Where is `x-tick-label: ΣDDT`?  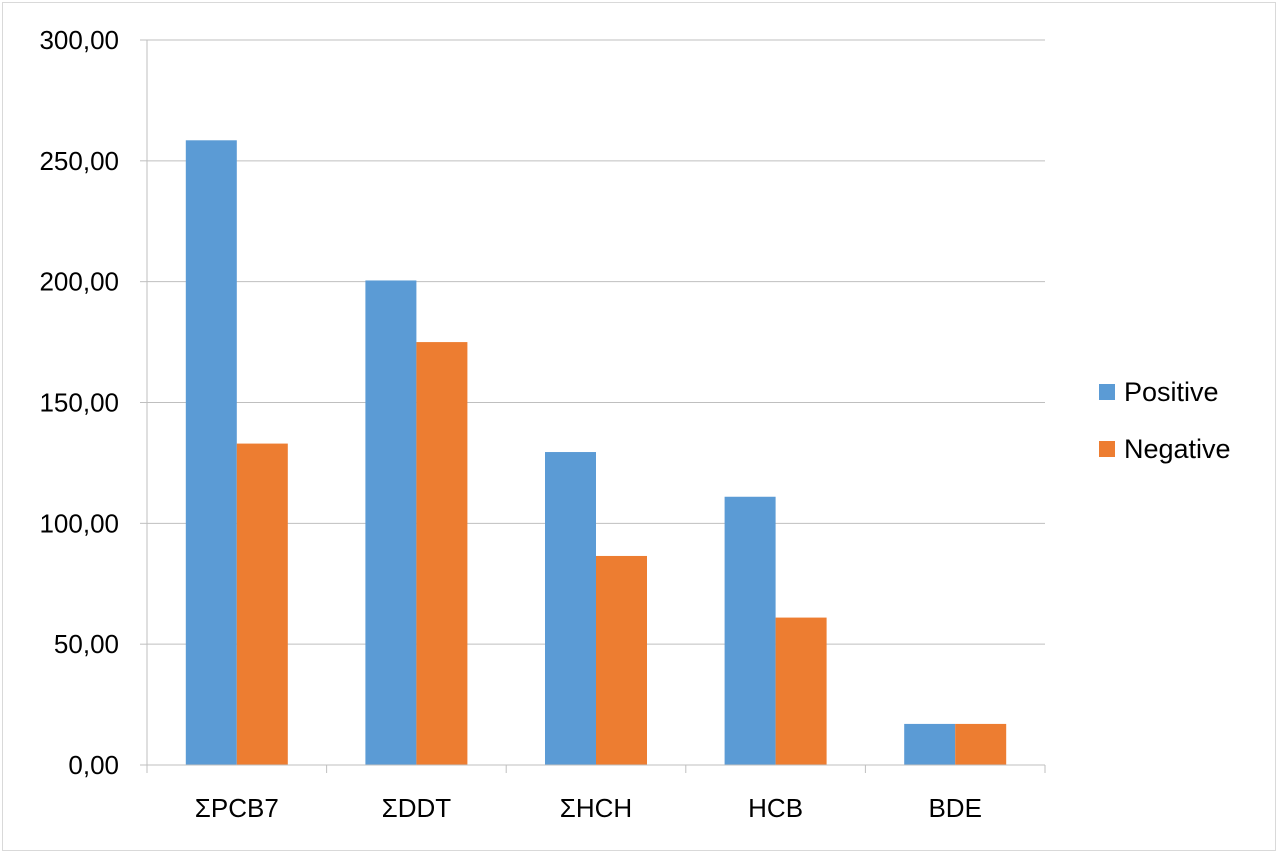
x-tick-label: ΣDDT is located at coordinates (417, 808).